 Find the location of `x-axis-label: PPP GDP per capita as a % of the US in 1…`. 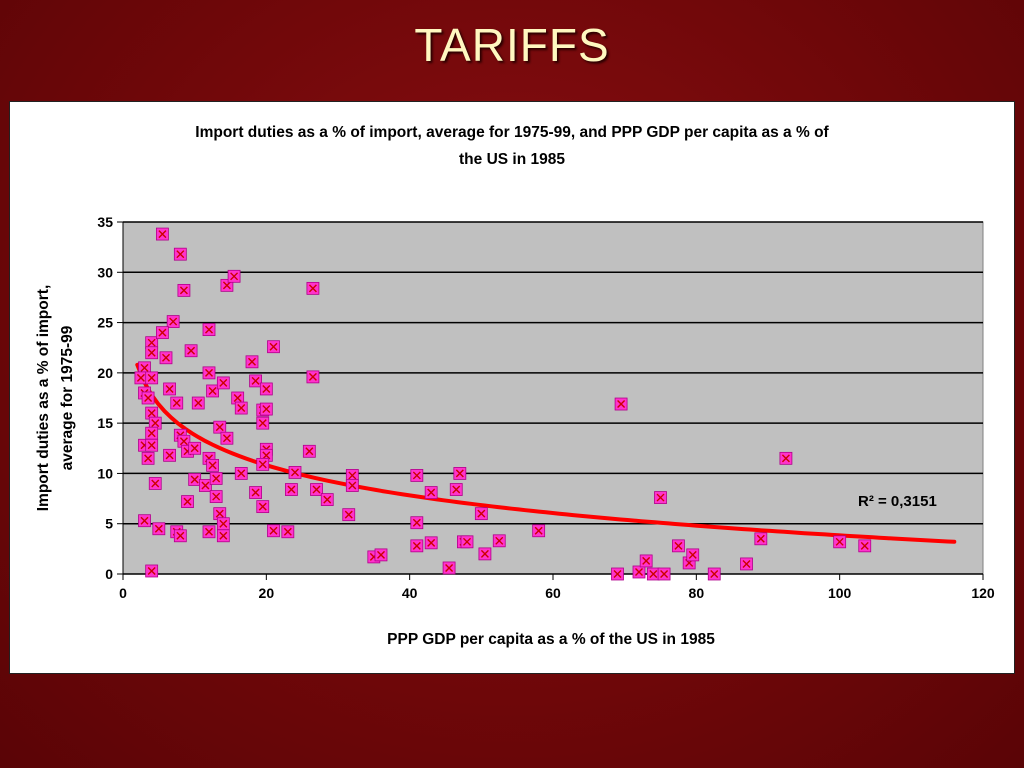

x-axis-label: PPP GDP per capita as a % of the US in 1… is located at coordinates (551, 639).